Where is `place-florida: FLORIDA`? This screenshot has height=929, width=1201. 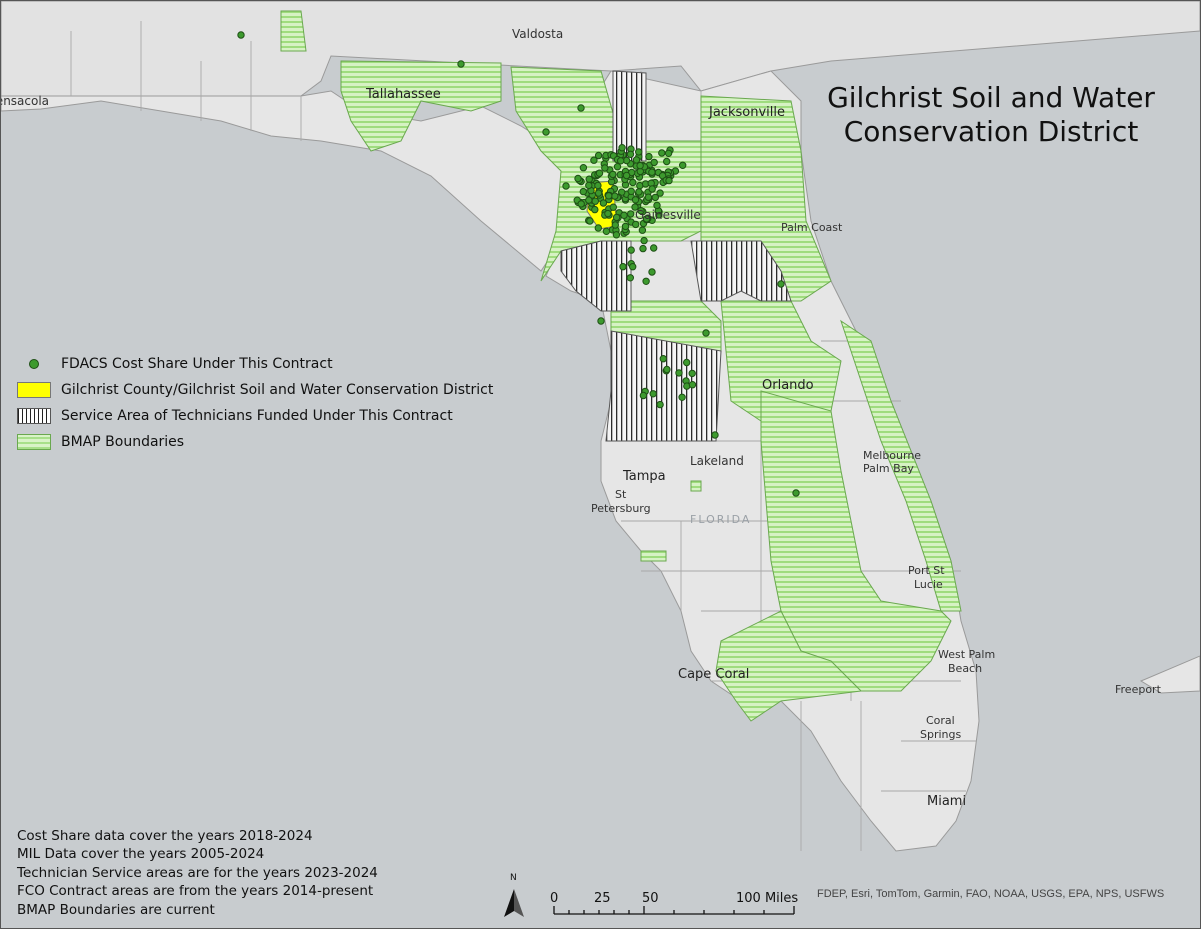
place-florida: FLORIDA is located at coordinates (721, 519).